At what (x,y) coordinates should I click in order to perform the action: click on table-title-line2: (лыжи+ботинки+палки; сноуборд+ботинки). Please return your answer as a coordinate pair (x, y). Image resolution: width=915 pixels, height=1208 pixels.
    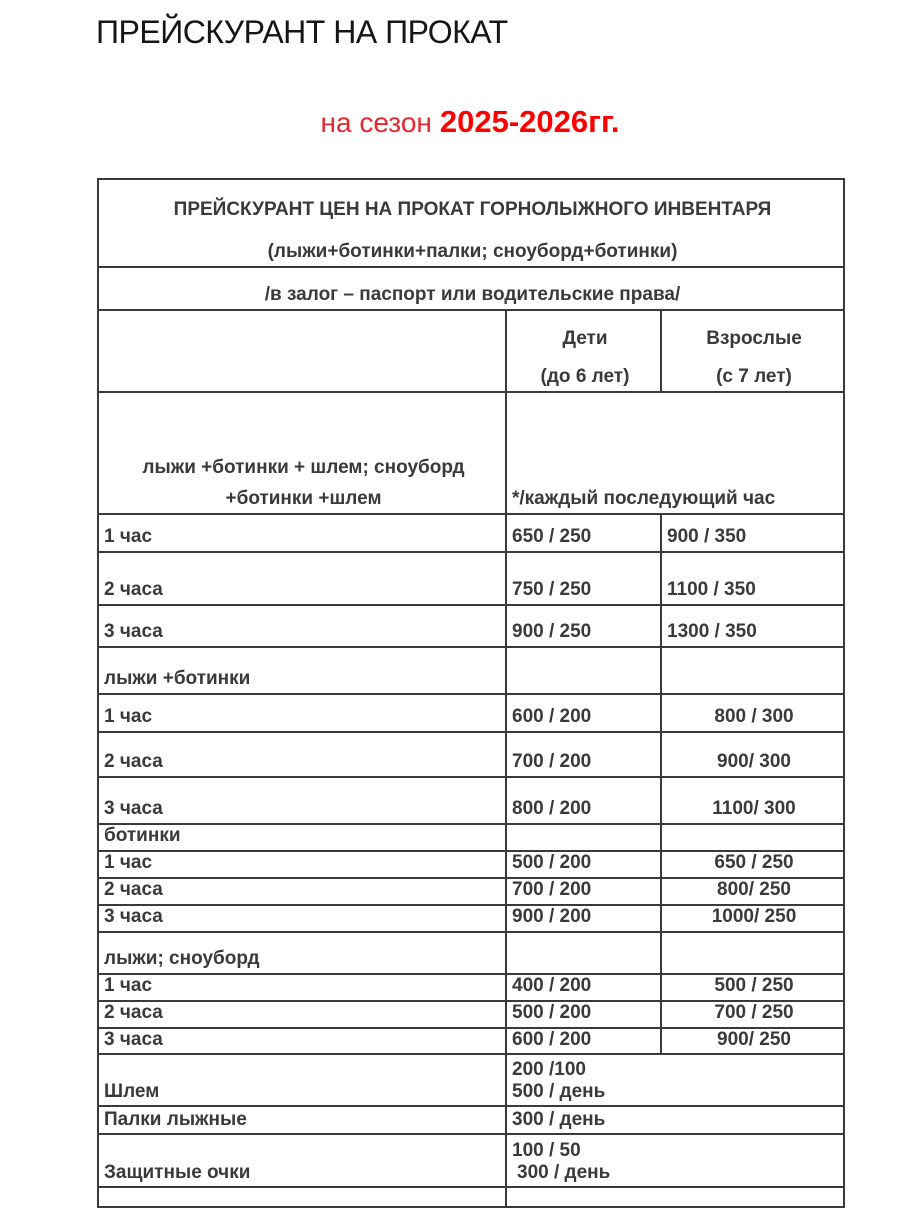
    Looking at the image, I should click on (472, 252).